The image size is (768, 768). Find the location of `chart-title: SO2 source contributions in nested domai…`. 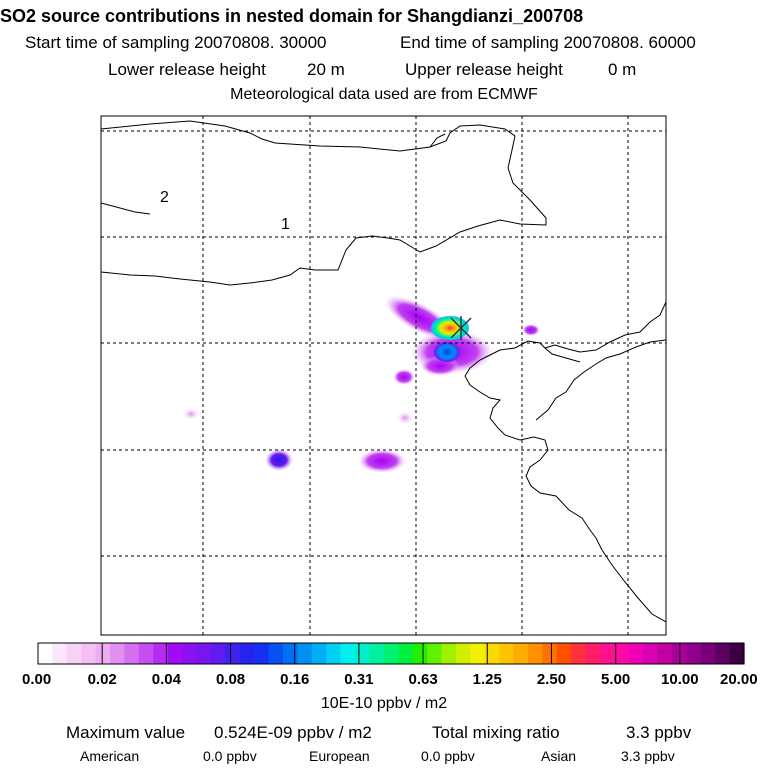

chart-title: SO2 source contributions in nested domai… is located at coordinates (292, 16).